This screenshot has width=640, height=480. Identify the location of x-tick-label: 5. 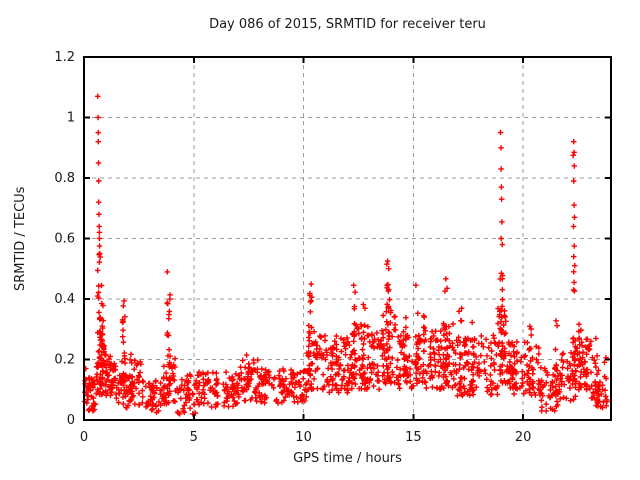
(194, 437).